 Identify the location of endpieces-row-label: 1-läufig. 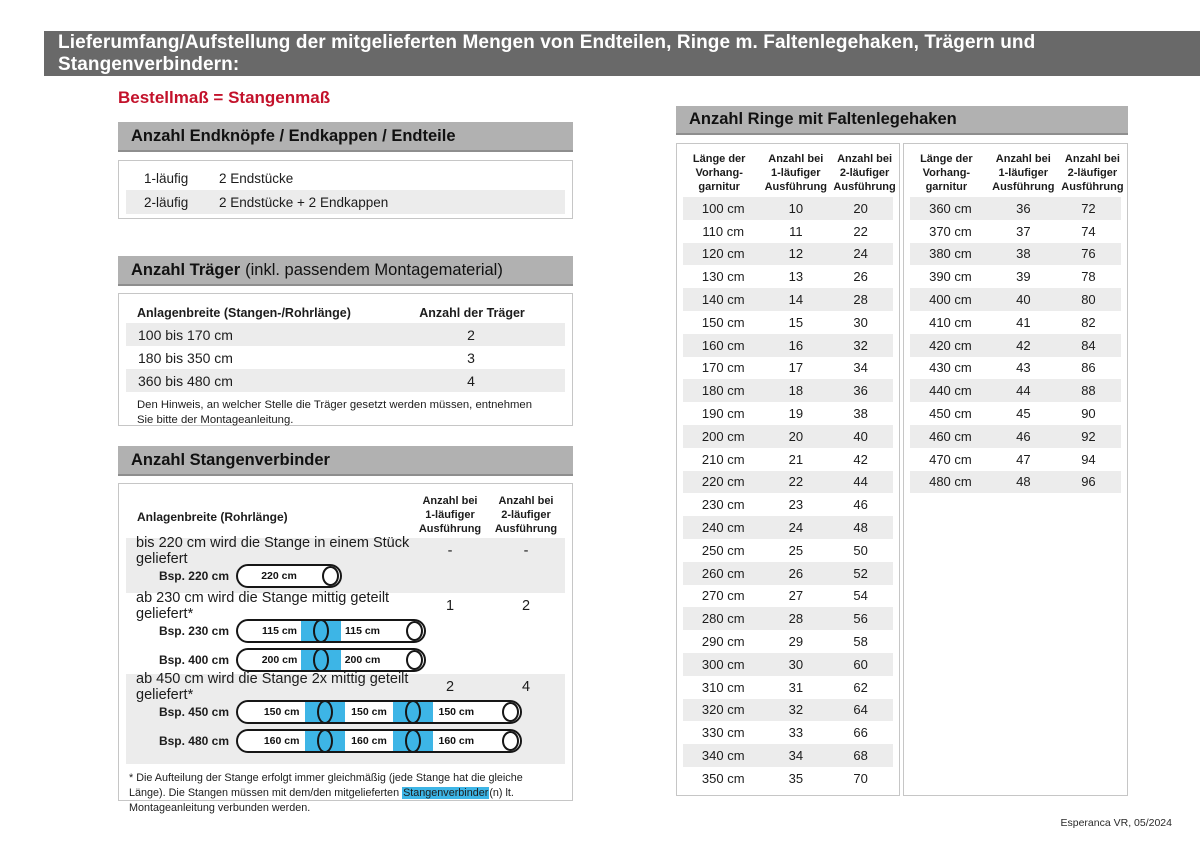
(166, 178).